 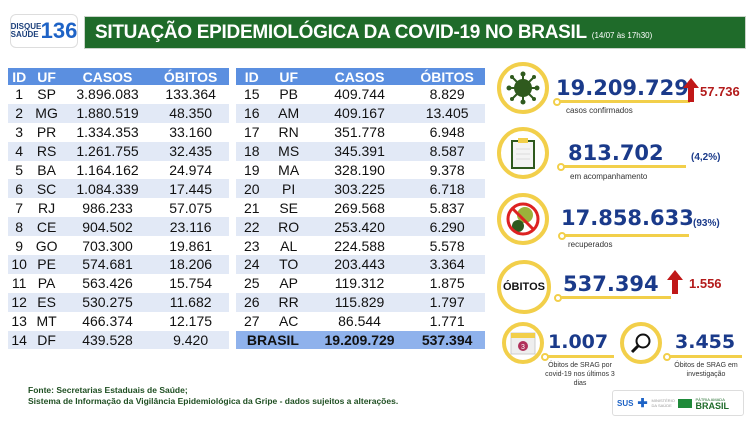 I want to click on table-cell: 23.116, so click(x=190, y=227).